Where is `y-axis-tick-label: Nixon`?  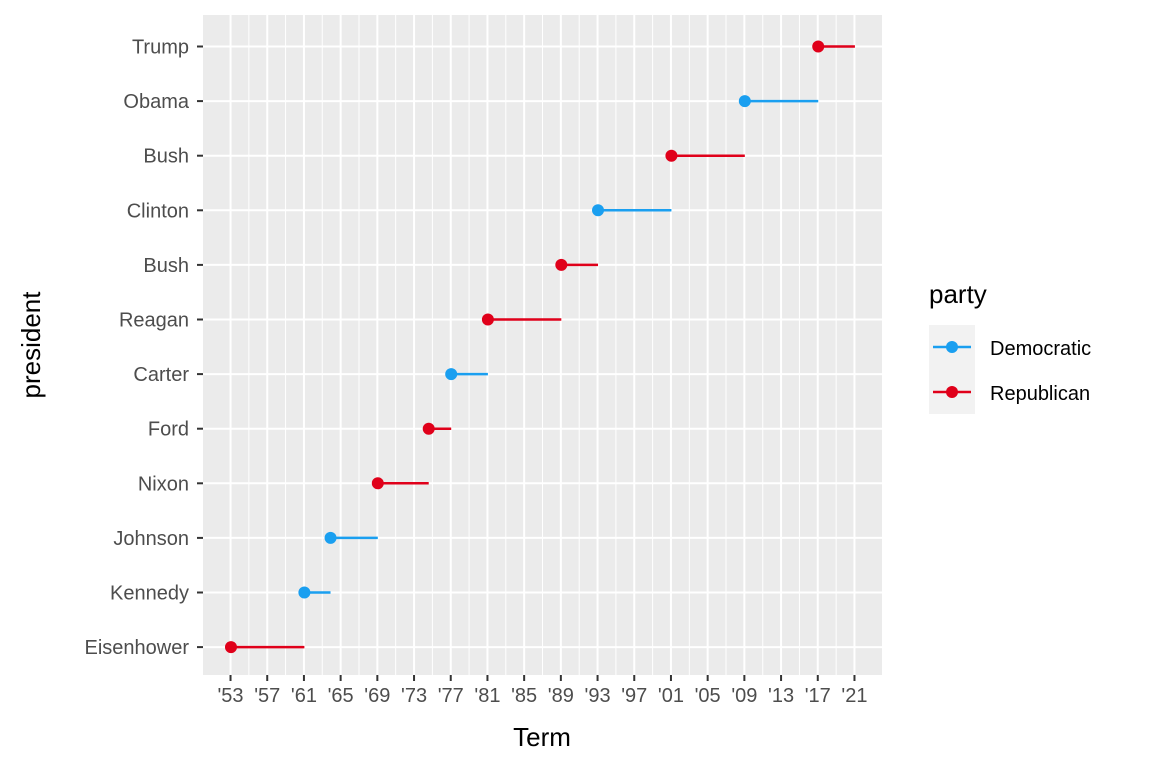
y-axis-tick-label: Nixon is located at coordinates (163, 484).